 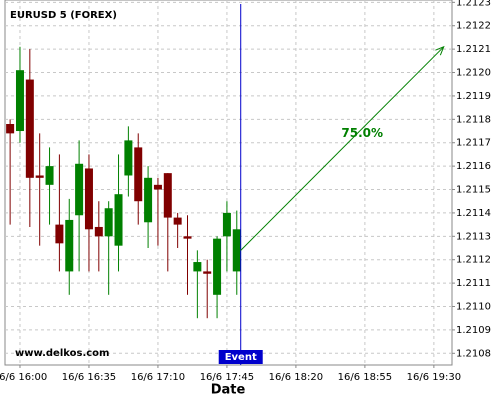 I want to click on arrow-head, so click(x=440, y=50).